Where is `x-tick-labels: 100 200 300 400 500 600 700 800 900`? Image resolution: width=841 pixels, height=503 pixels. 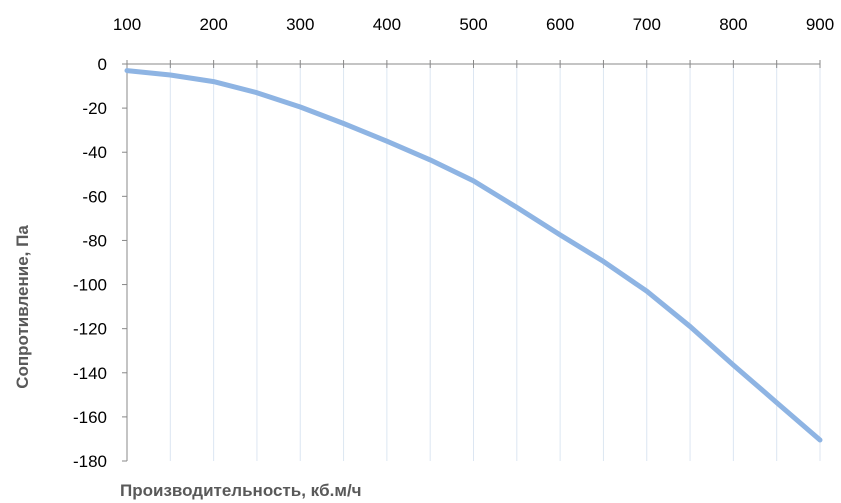 x-tick-labels: 100 200 300 400 500 600 700 800 900 is located at coordinates (473, 24).